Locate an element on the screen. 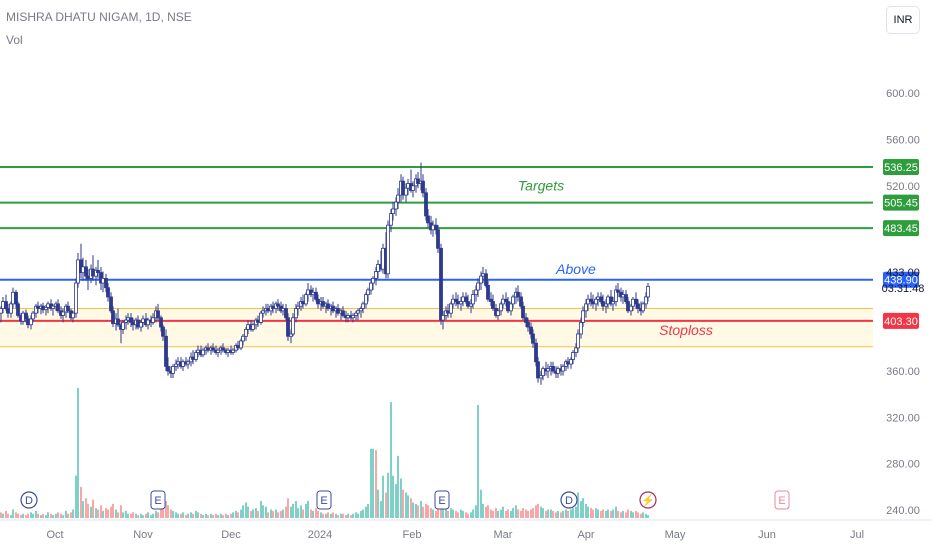 Image resolution: width=932 pixels, height=550 pixels. currency-button: INR is located at coordinates (903, 20).